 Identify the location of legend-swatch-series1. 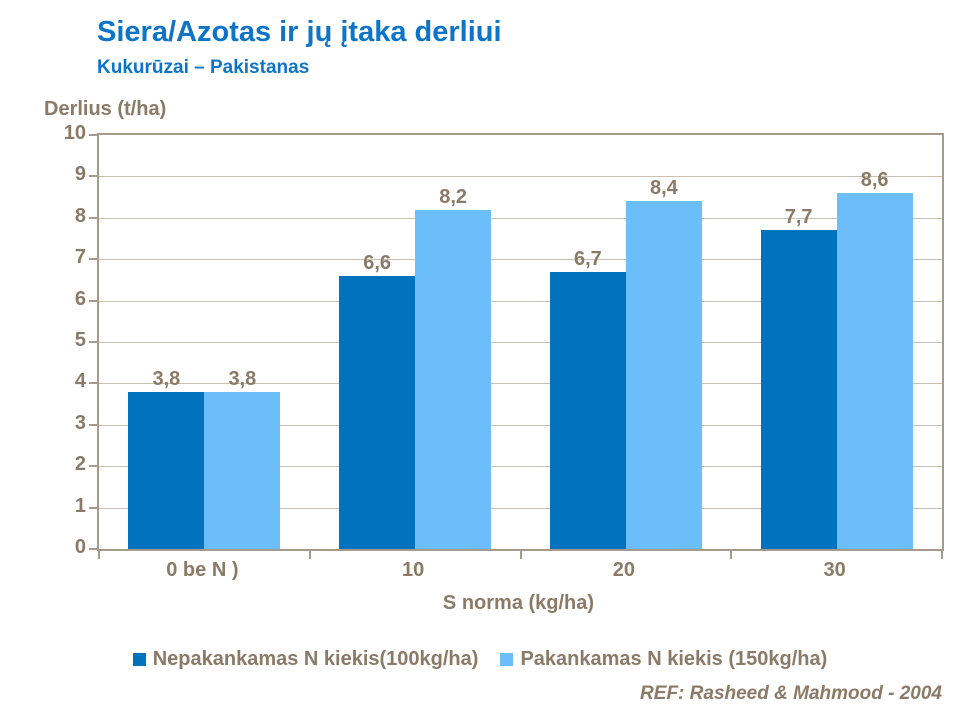
(139, 659).